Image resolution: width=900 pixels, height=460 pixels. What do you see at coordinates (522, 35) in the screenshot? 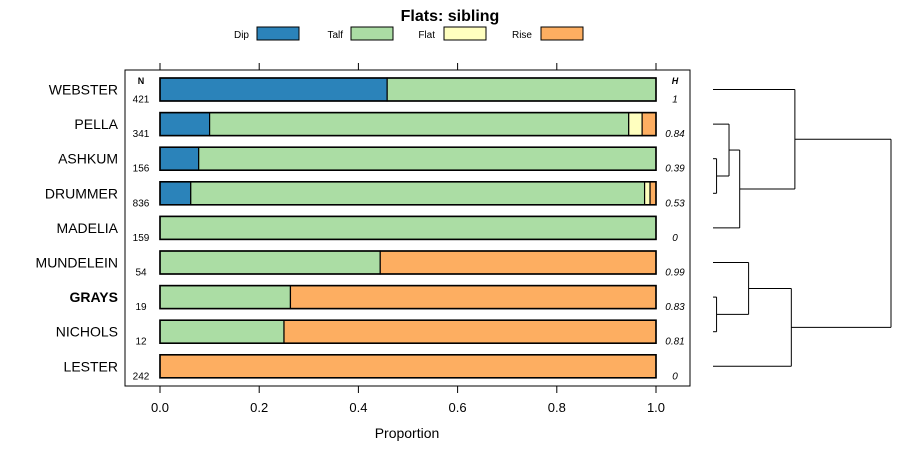
I see `legend-label-rise: Rise` at bounding box center [522, 35].